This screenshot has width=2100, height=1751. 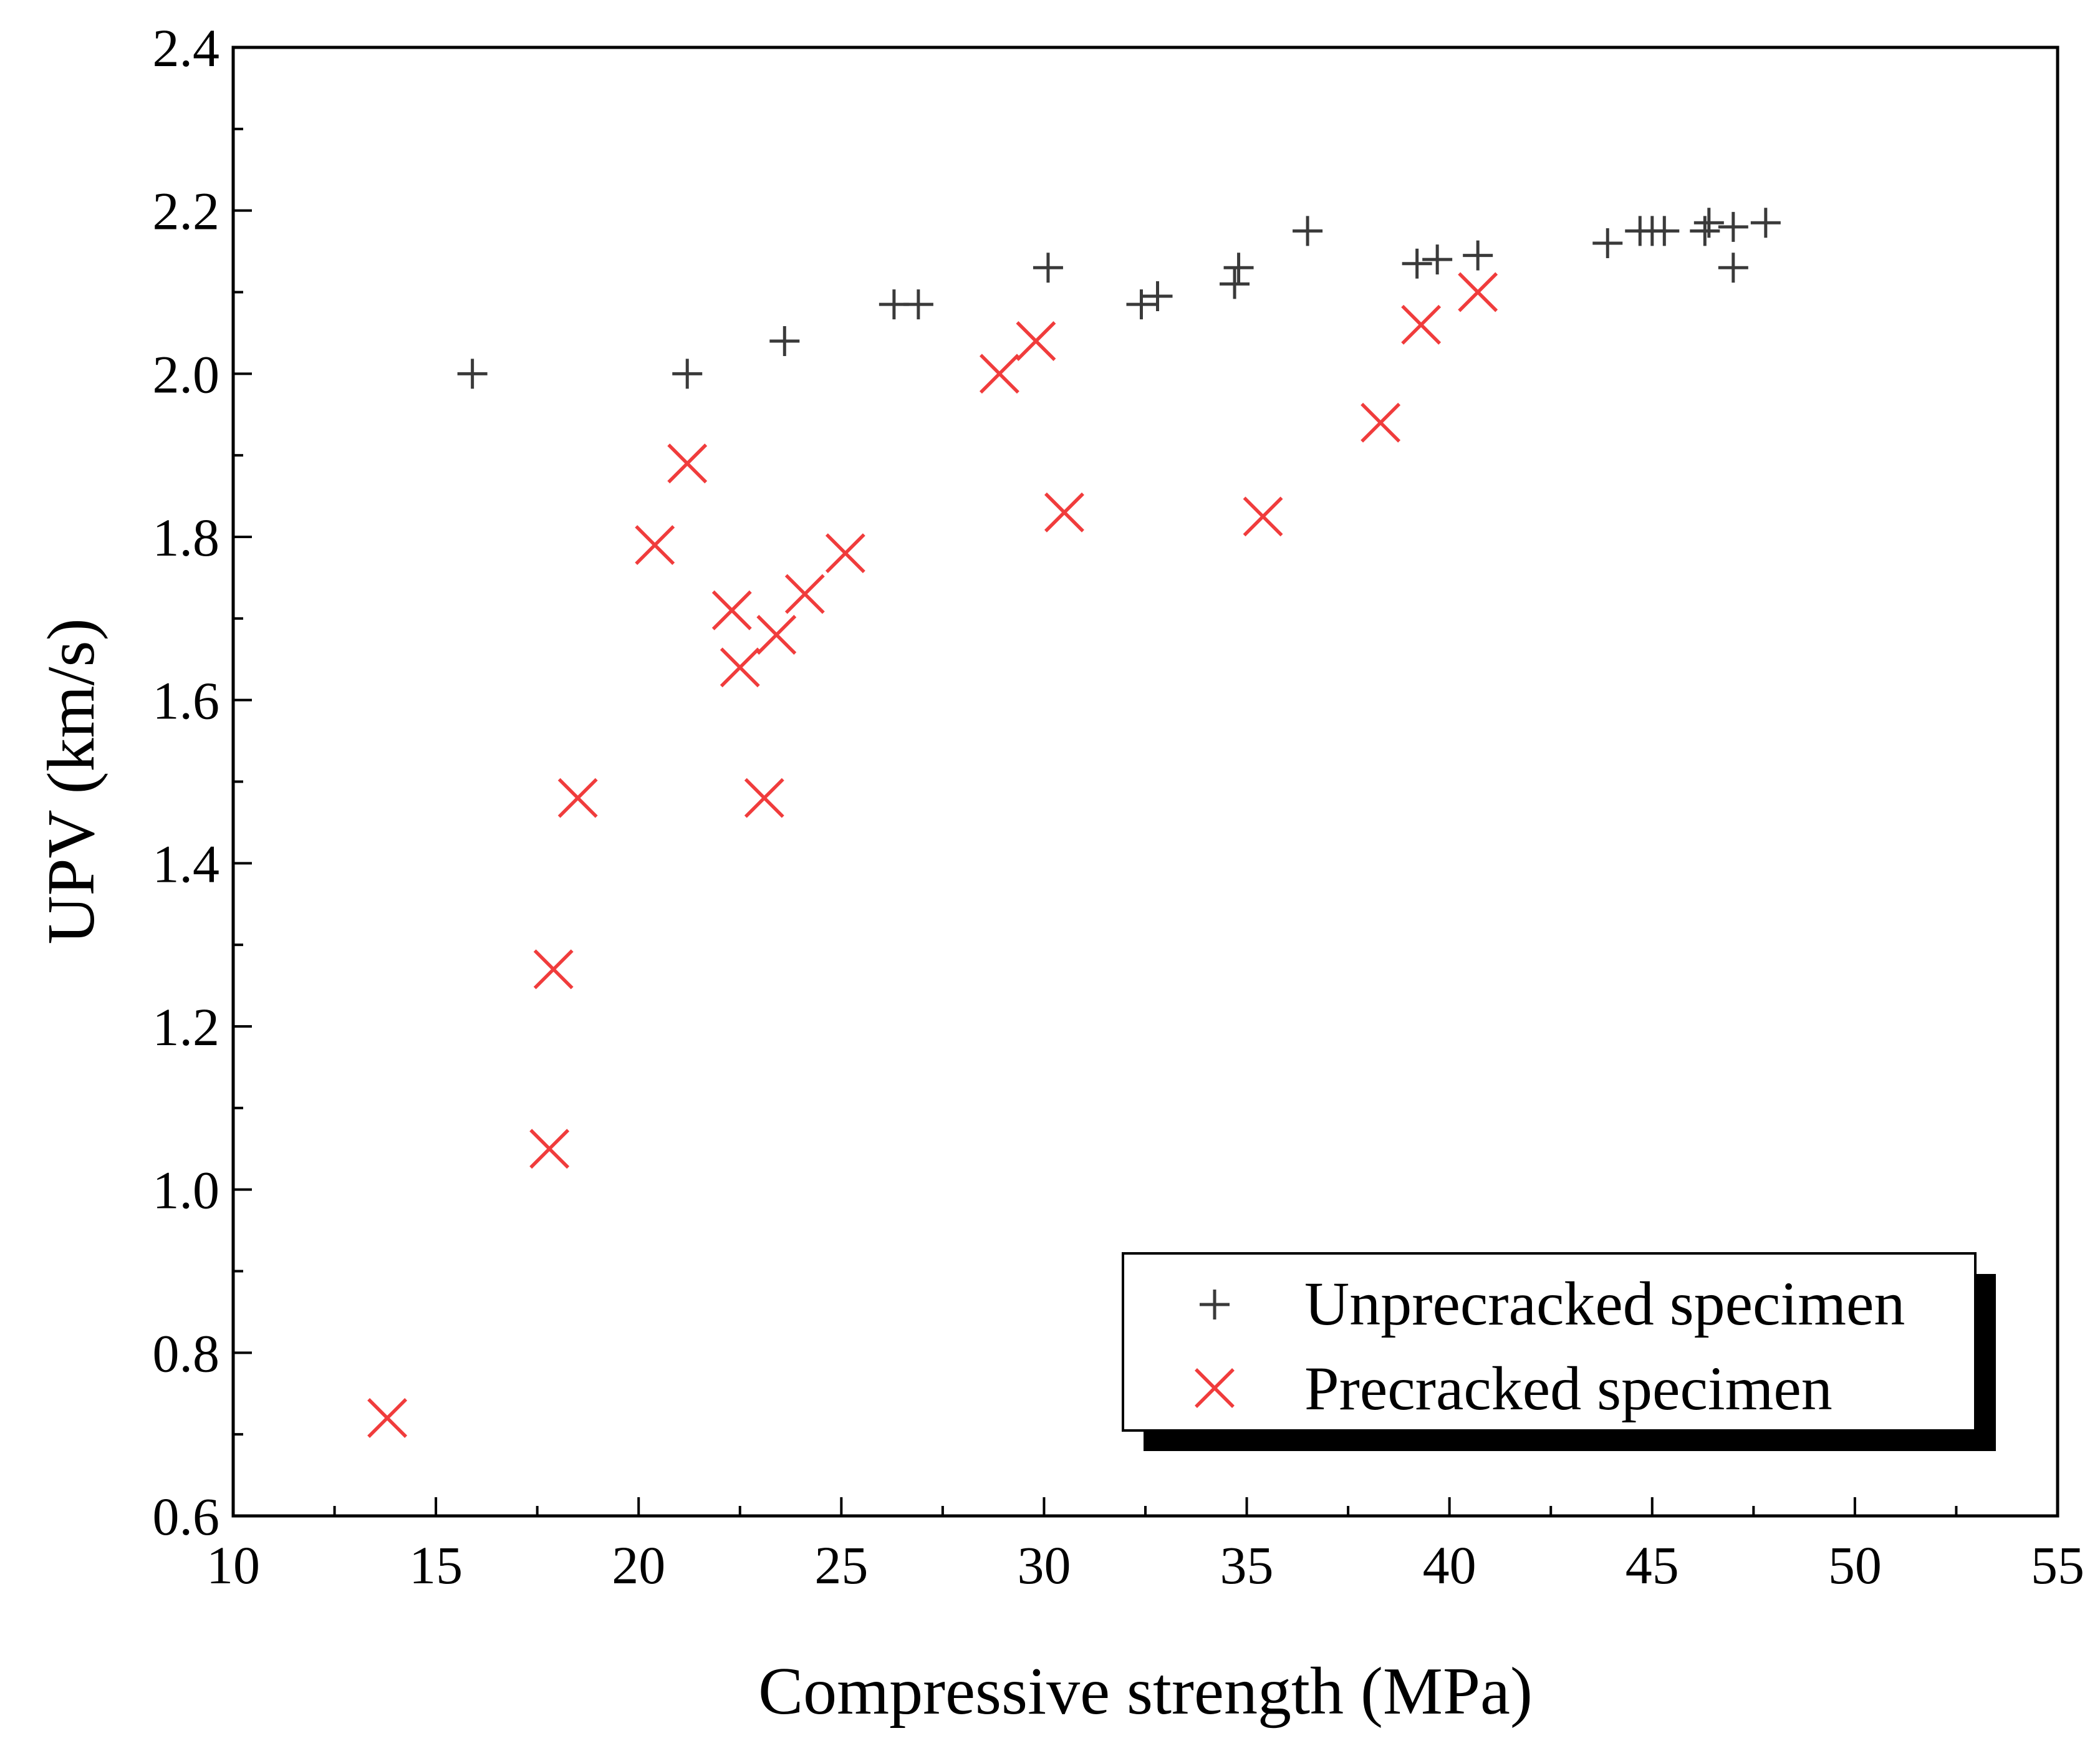 I want to click on x-tick-label: 45, so click(x=1652, y=1565).